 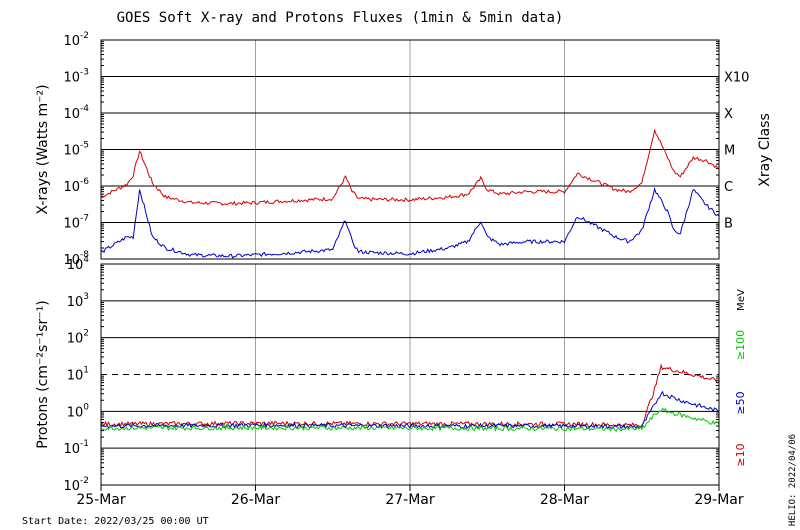 What do you see at coordinates (84, 109) in the screenshot?
I see `y-tick-exponent: -4` at bounding box center [84, 109].